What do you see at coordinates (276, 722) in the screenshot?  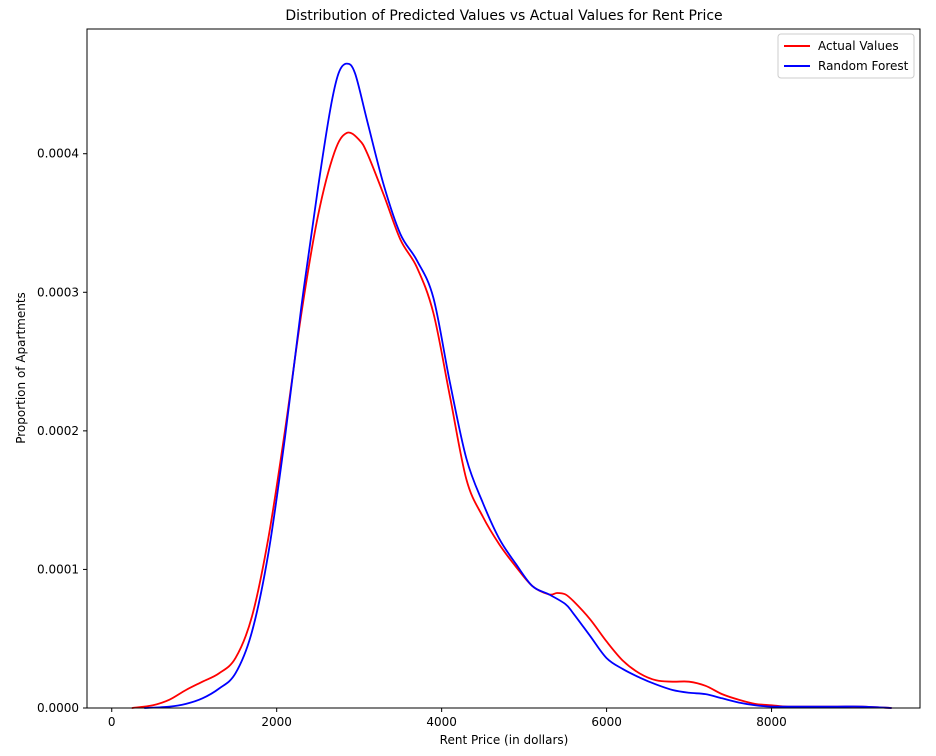 I see `x-tick-label: 2000` at bounding box center [276, 722].